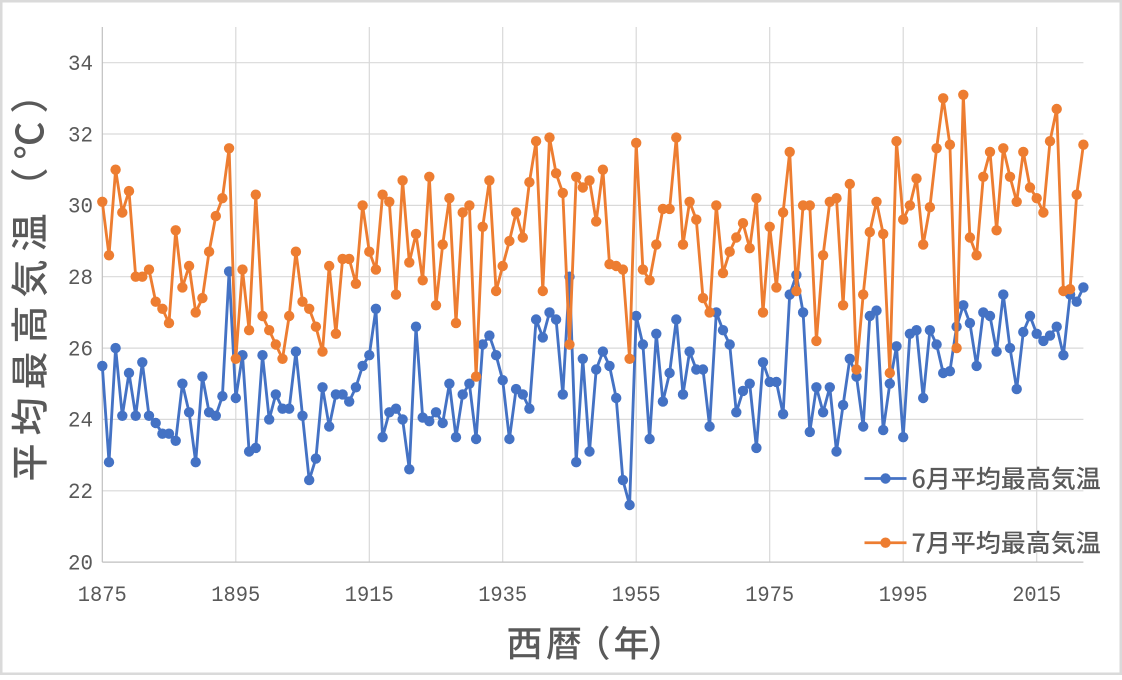 This screenshot has height=680, width=1122. What do you see at coordinates (80, 207) in the screenshot?
I see `svg-text: 30` at bounding box center [80, 207].